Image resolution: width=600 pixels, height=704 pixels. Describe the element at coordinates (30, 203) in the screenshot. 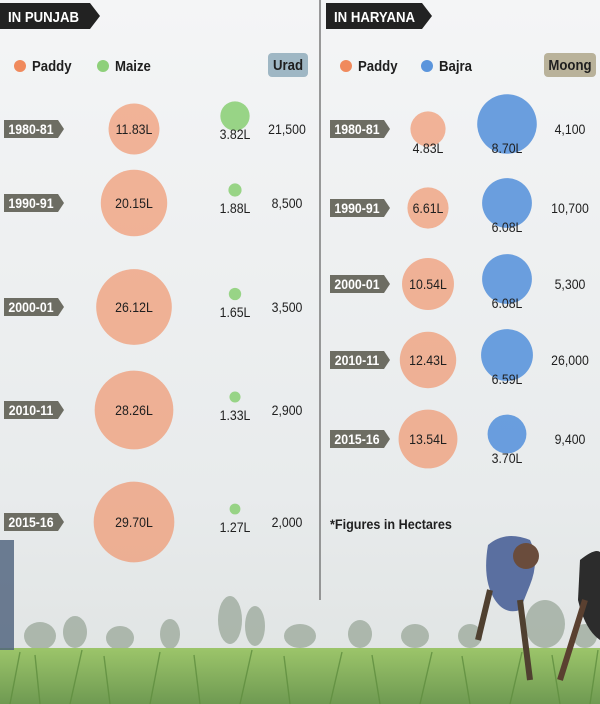

I see `punjab-year-label-1990-91: 1990-91` at that location.